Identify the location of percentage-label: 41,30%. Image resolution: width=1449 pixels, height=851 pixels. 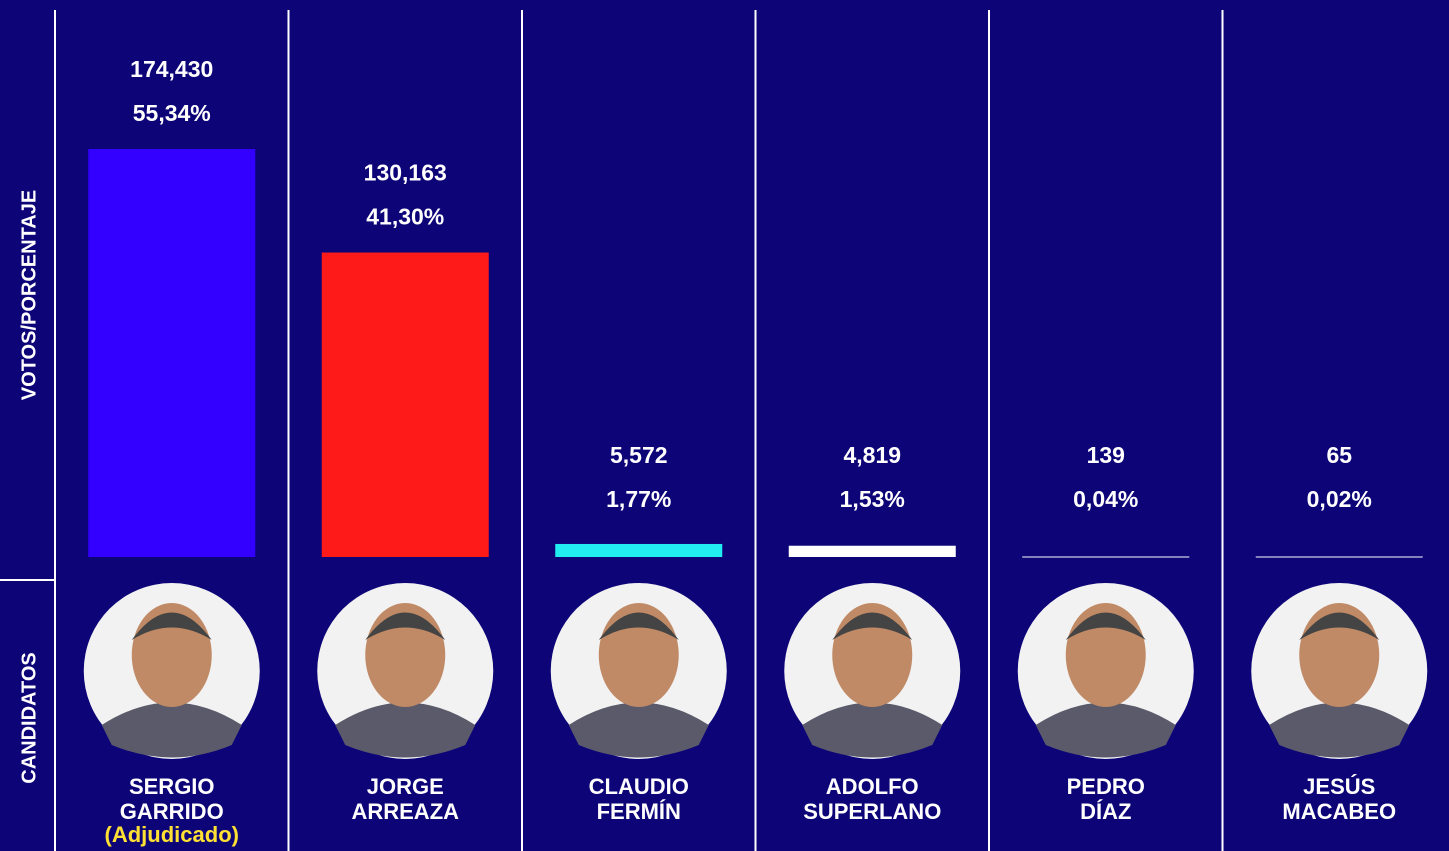
(405, 217).